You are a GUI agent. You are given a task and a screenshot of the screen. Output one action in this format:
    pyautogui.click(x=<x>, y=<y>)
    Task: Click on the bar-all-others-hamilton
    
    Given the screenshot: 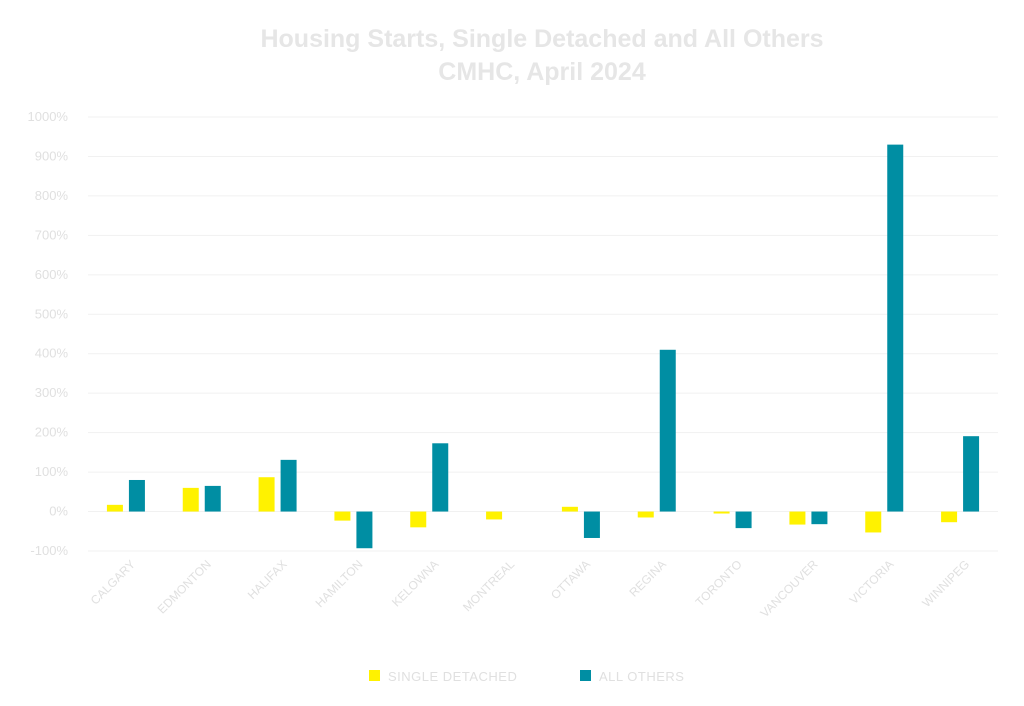 What is the action you would take?
    pyautogui.click(x=364, y=530)
    